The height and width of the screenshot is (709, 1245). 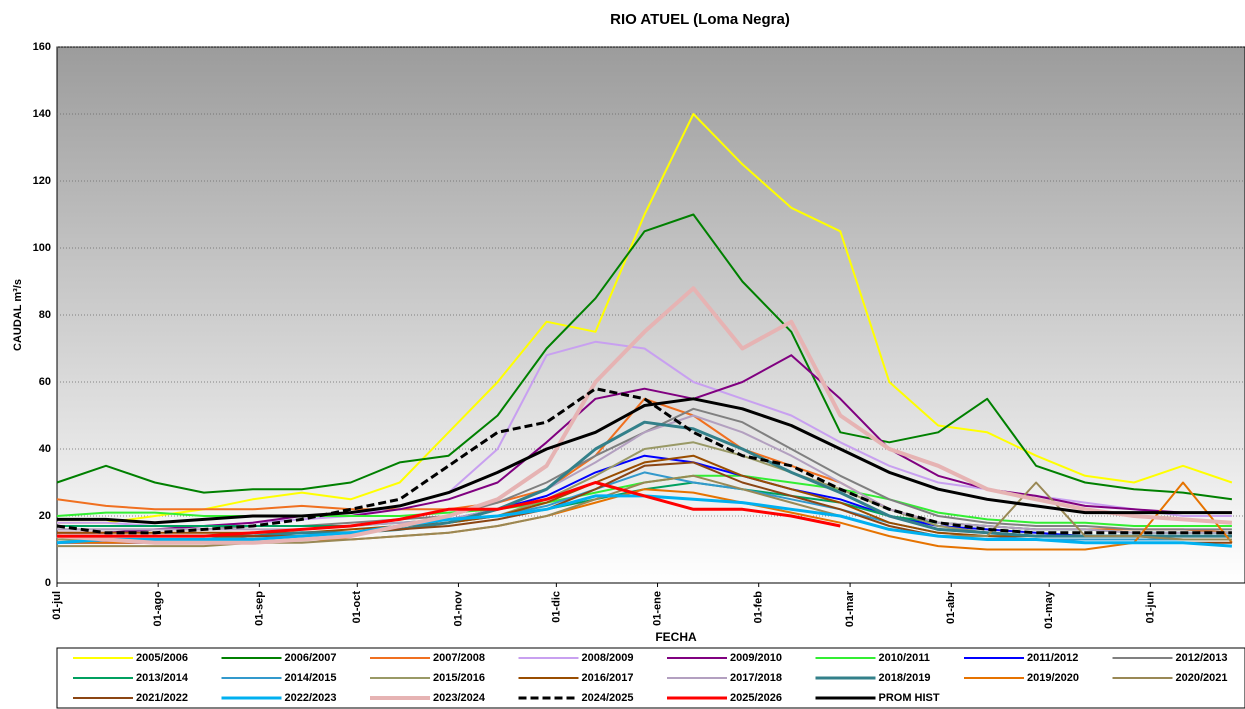 I want to click on legend-label: 2024/2025, so click(x=608, y=698).